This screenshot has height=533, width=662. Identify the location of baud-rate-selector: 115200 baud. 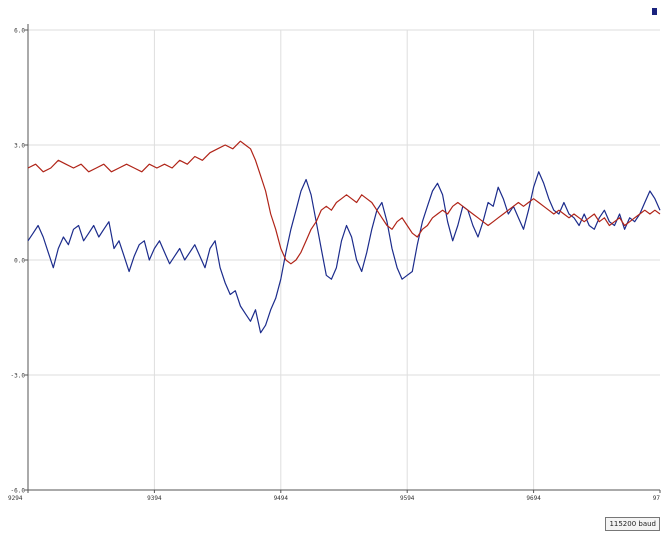
(632, 524).